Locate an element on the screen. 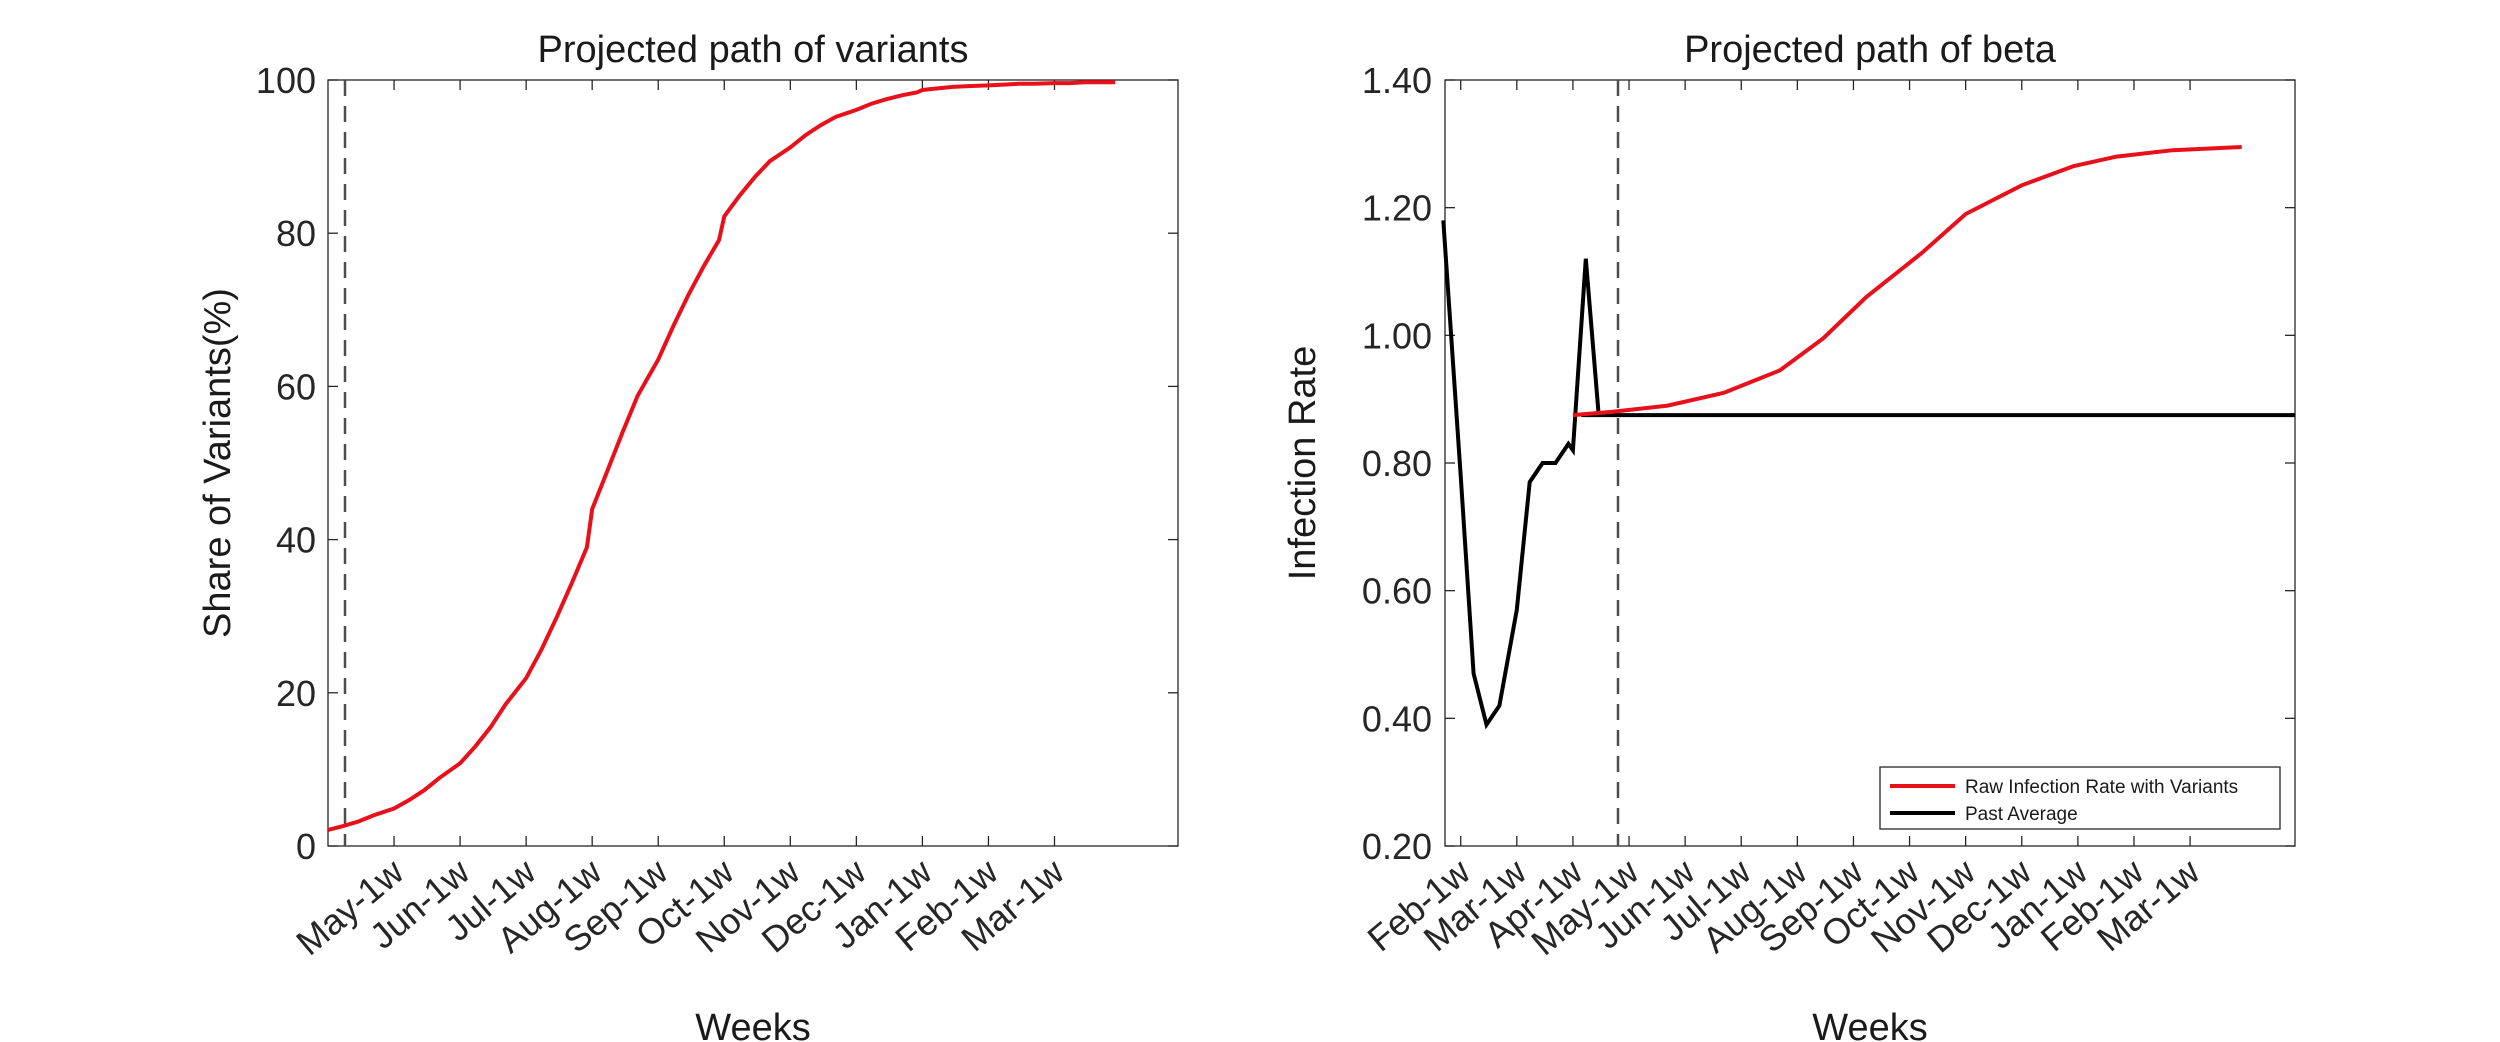  y-tick-label: 20 is located at coordinates (296, 693).